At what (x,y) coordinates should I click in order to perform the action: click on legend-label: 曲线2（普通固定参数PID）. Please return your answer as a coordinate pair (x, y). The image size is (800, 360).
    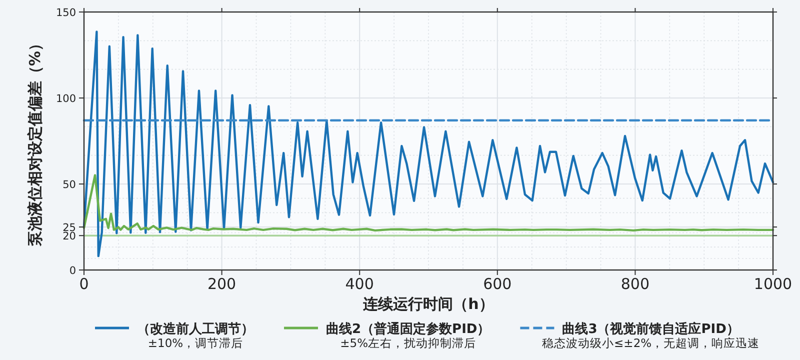
    Looking at the image, I should click on (408, 329).